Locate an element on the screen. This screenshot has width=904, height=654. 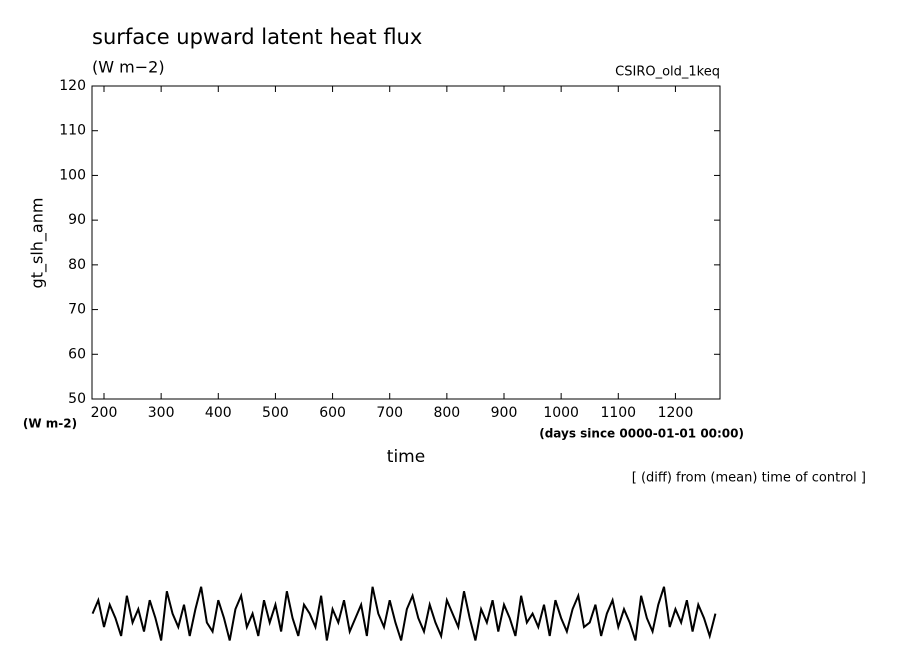
x-tick-label: 900 is located at coordinates (504, 413).